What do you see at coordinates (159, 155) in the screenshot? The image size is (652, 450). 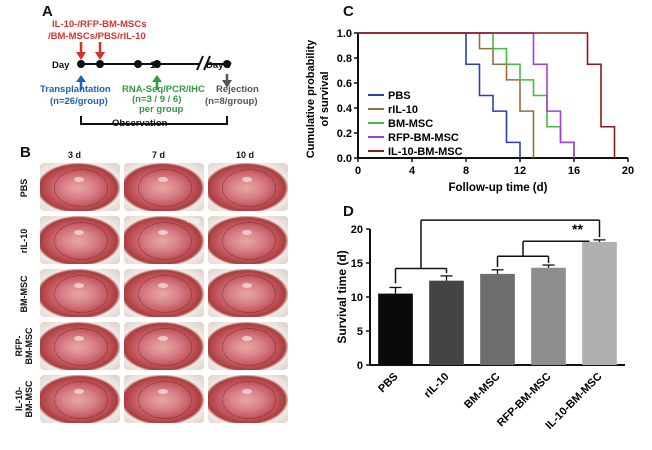 I see `column-header-7d: 7 d` at bounding box center [159, 155].